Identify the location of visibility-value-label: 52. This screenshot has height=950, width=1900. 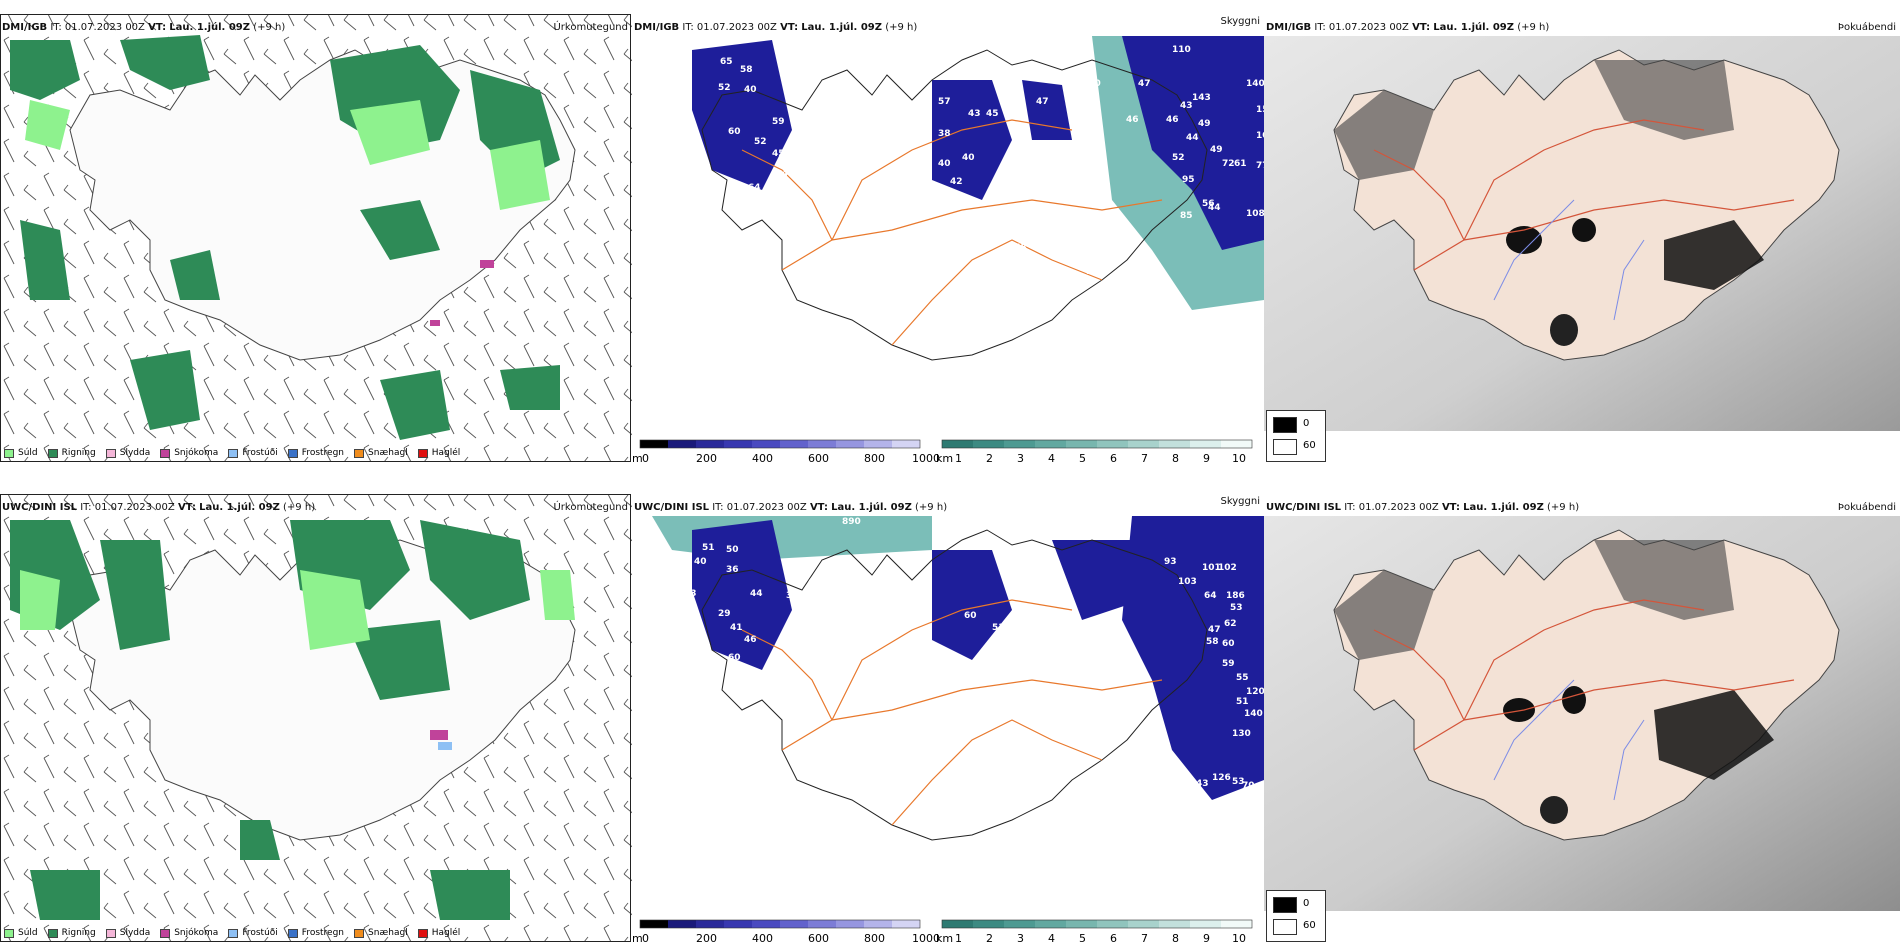
(1178, 158).